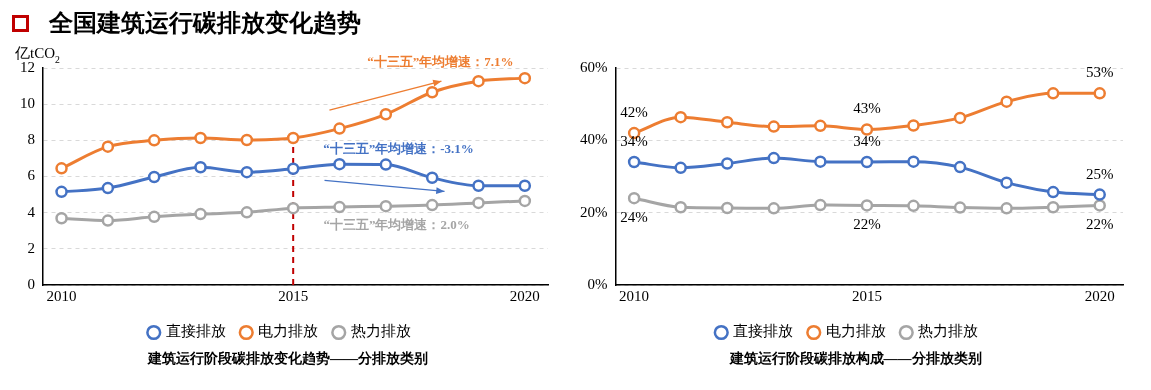 This screenshot has height=390, width=1151. Describe the element at coordinates (594, 139) in the screenshot. I see `y-tick-label: 40%` at that location.